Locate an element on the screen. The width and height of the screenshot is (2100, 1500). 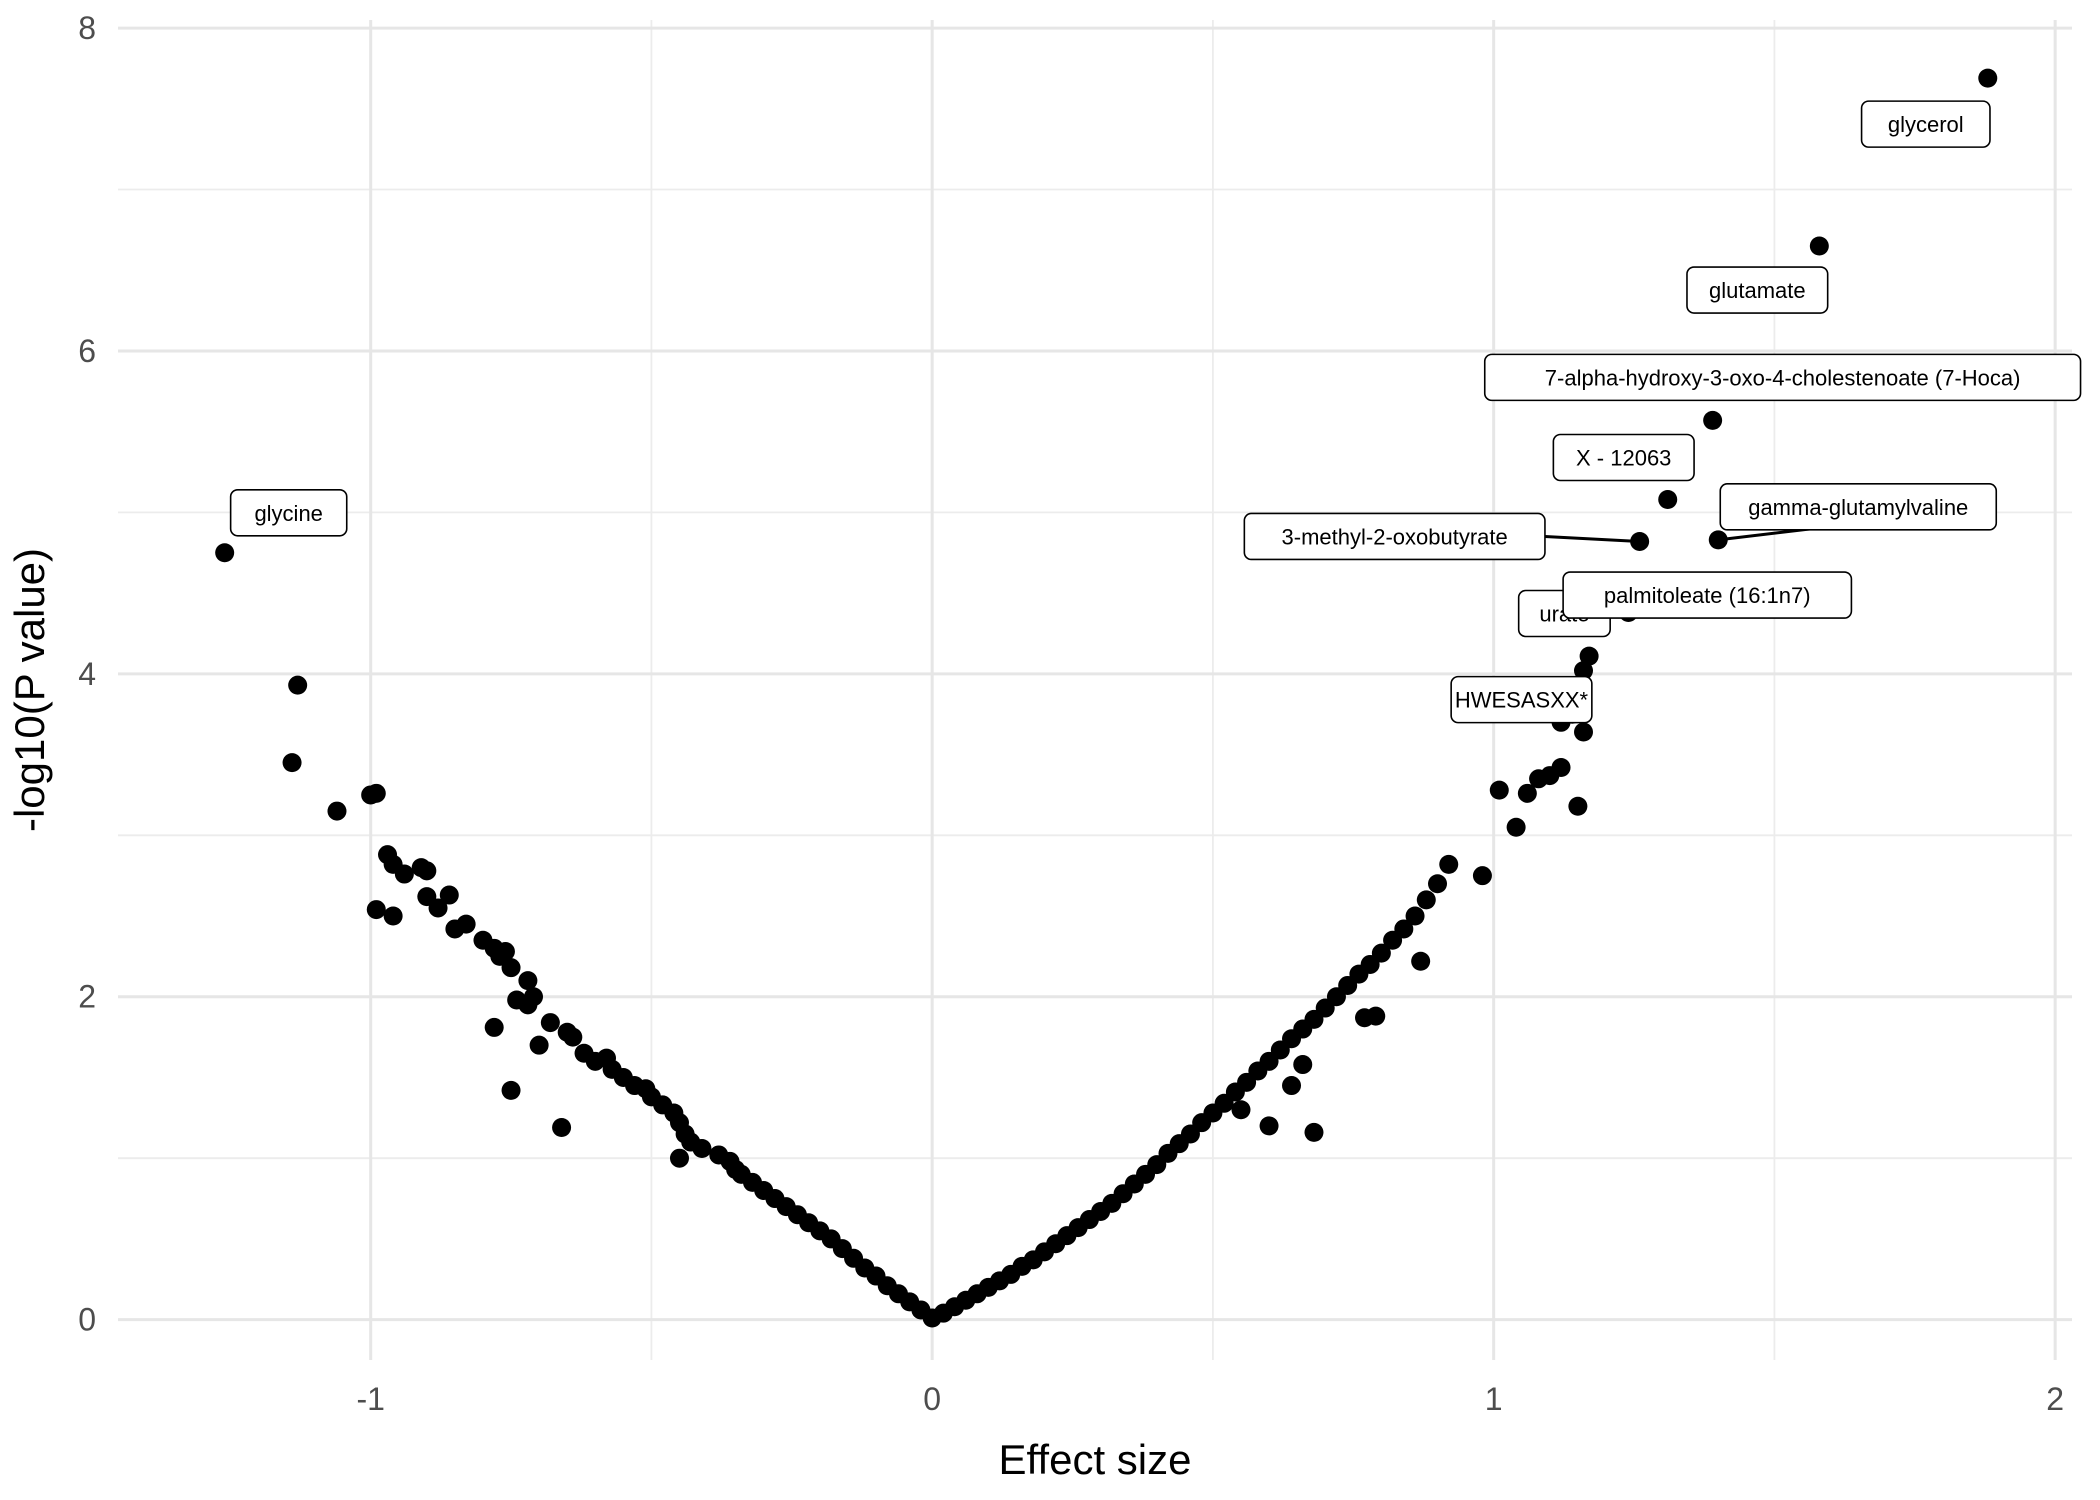
leader-line is located at coordinates (1592, 538).